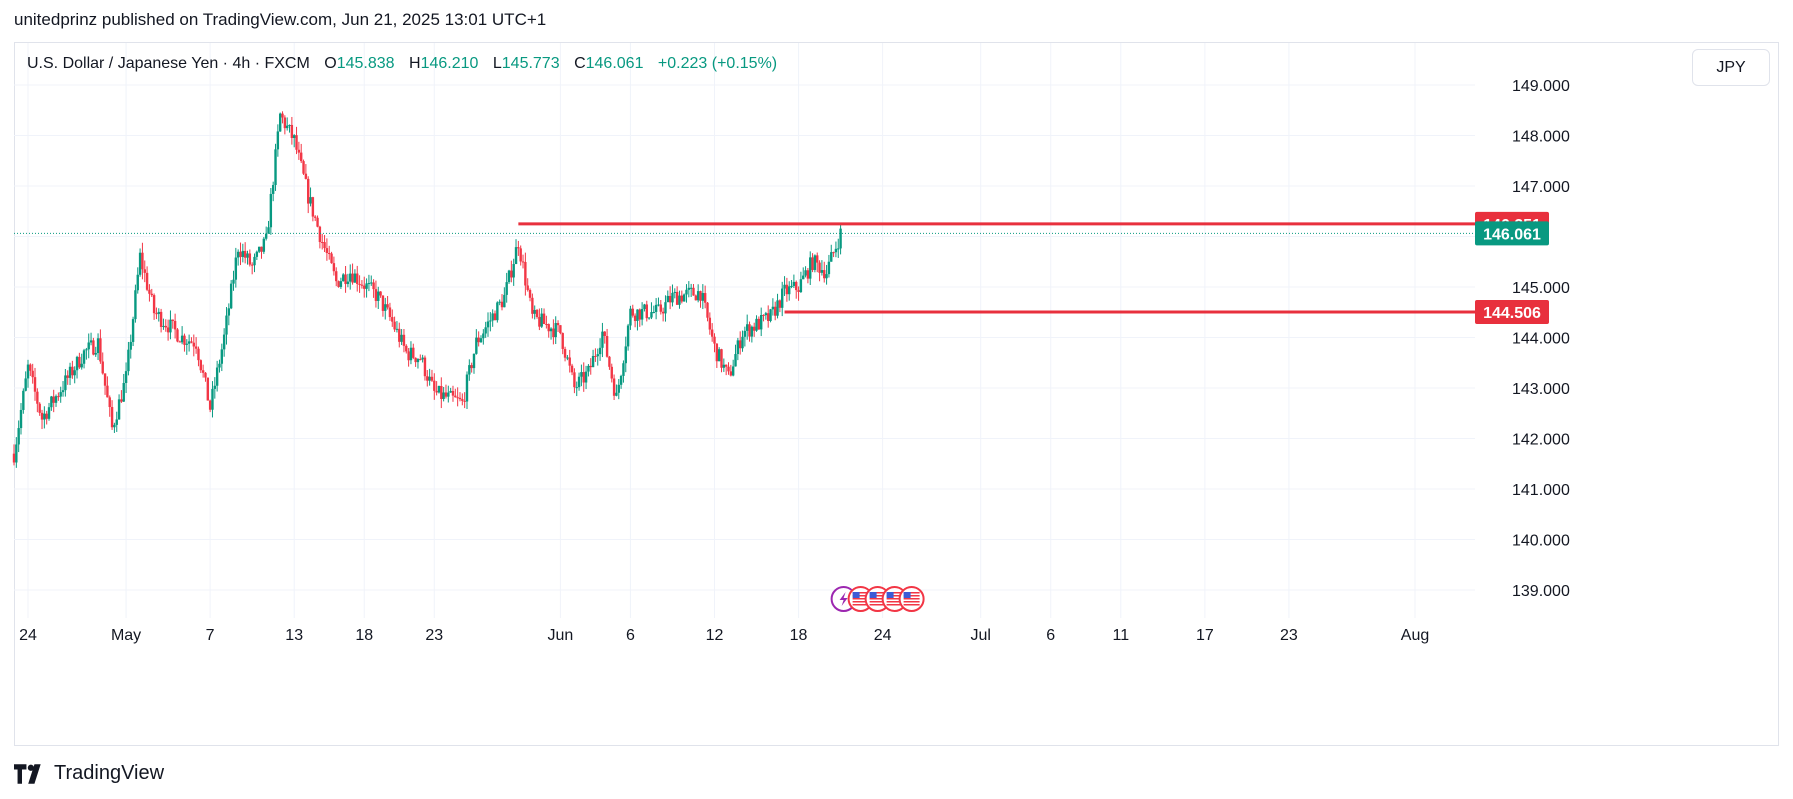  I want to click on footer-brand-label: TradingView, so click(109, 773).